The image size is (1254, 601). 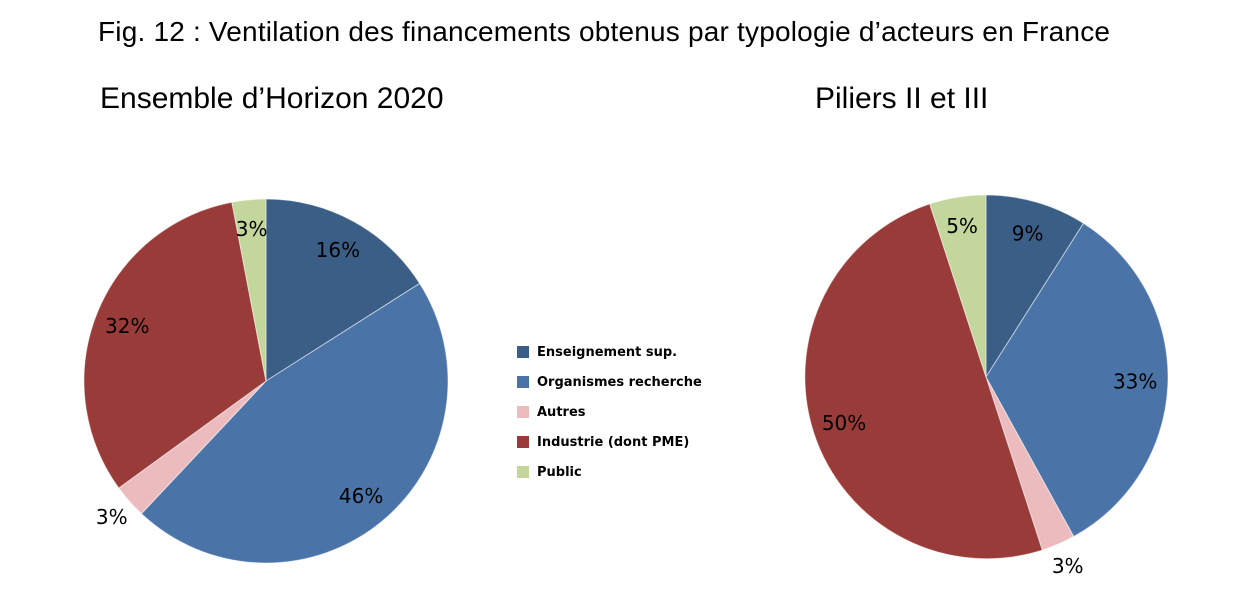 What do you see at coordinates (338, 250) in the screenshot?
I see `pie-data-label-enseignement-sup: 16%` at bounding box center [338, 250].